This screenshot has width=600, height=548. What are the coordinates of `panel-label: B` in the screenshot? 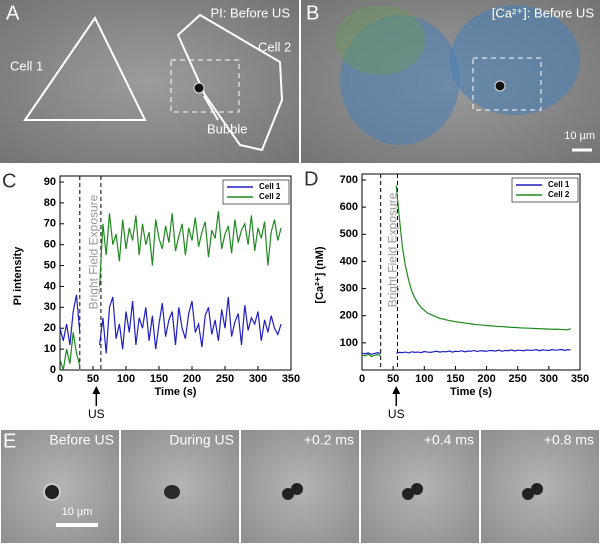 It's located at (312, 13).